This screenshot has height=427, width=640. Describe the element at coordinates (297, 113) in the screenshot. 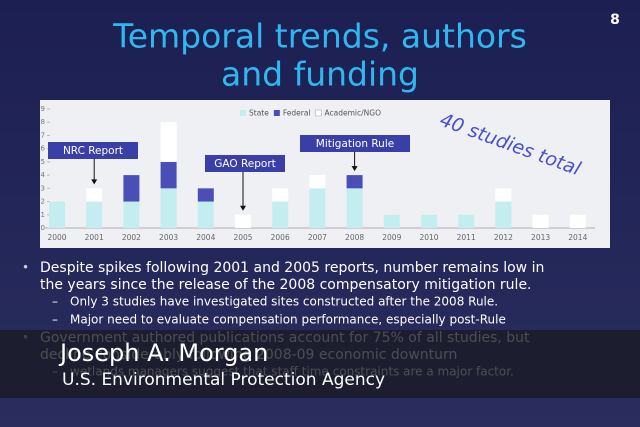

I see `legend-label: Federal` at that location.